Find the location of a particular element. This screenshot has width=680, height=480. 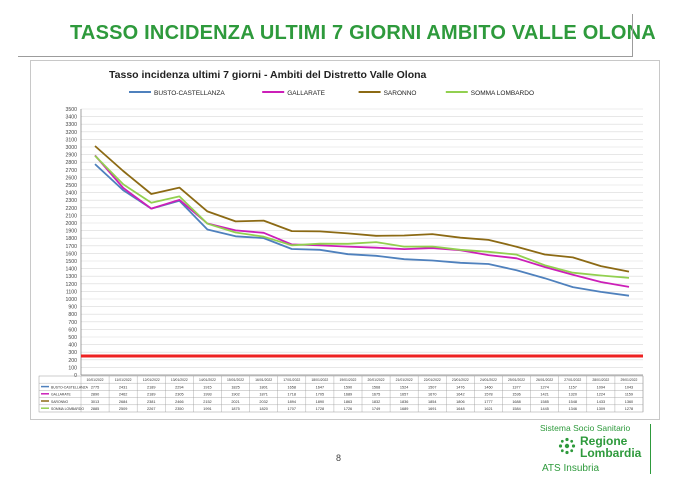

y-tick-label: 1000 is located at coordinates (71, 300).